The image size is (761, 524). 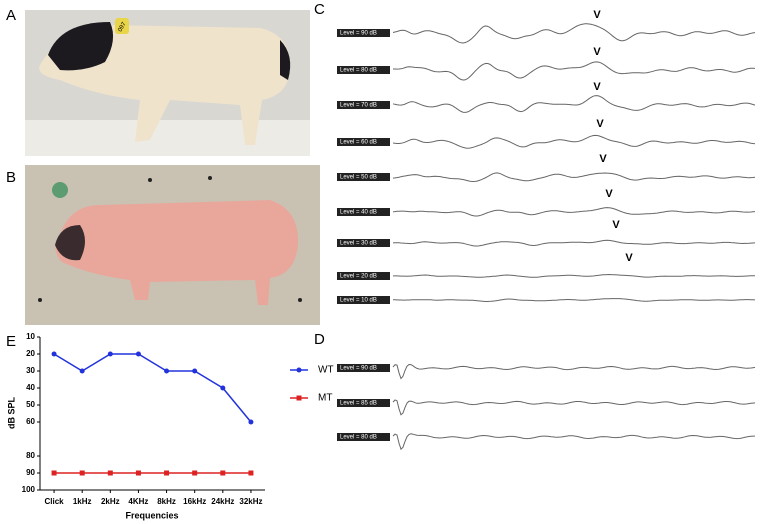 I want to click on panel-label: C, so click(x=319, y=9).